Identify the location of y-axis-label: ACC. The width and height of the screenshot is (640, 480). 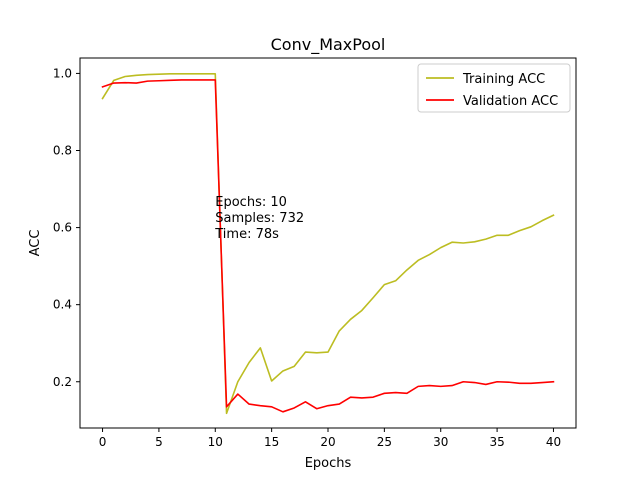
(35, 243).